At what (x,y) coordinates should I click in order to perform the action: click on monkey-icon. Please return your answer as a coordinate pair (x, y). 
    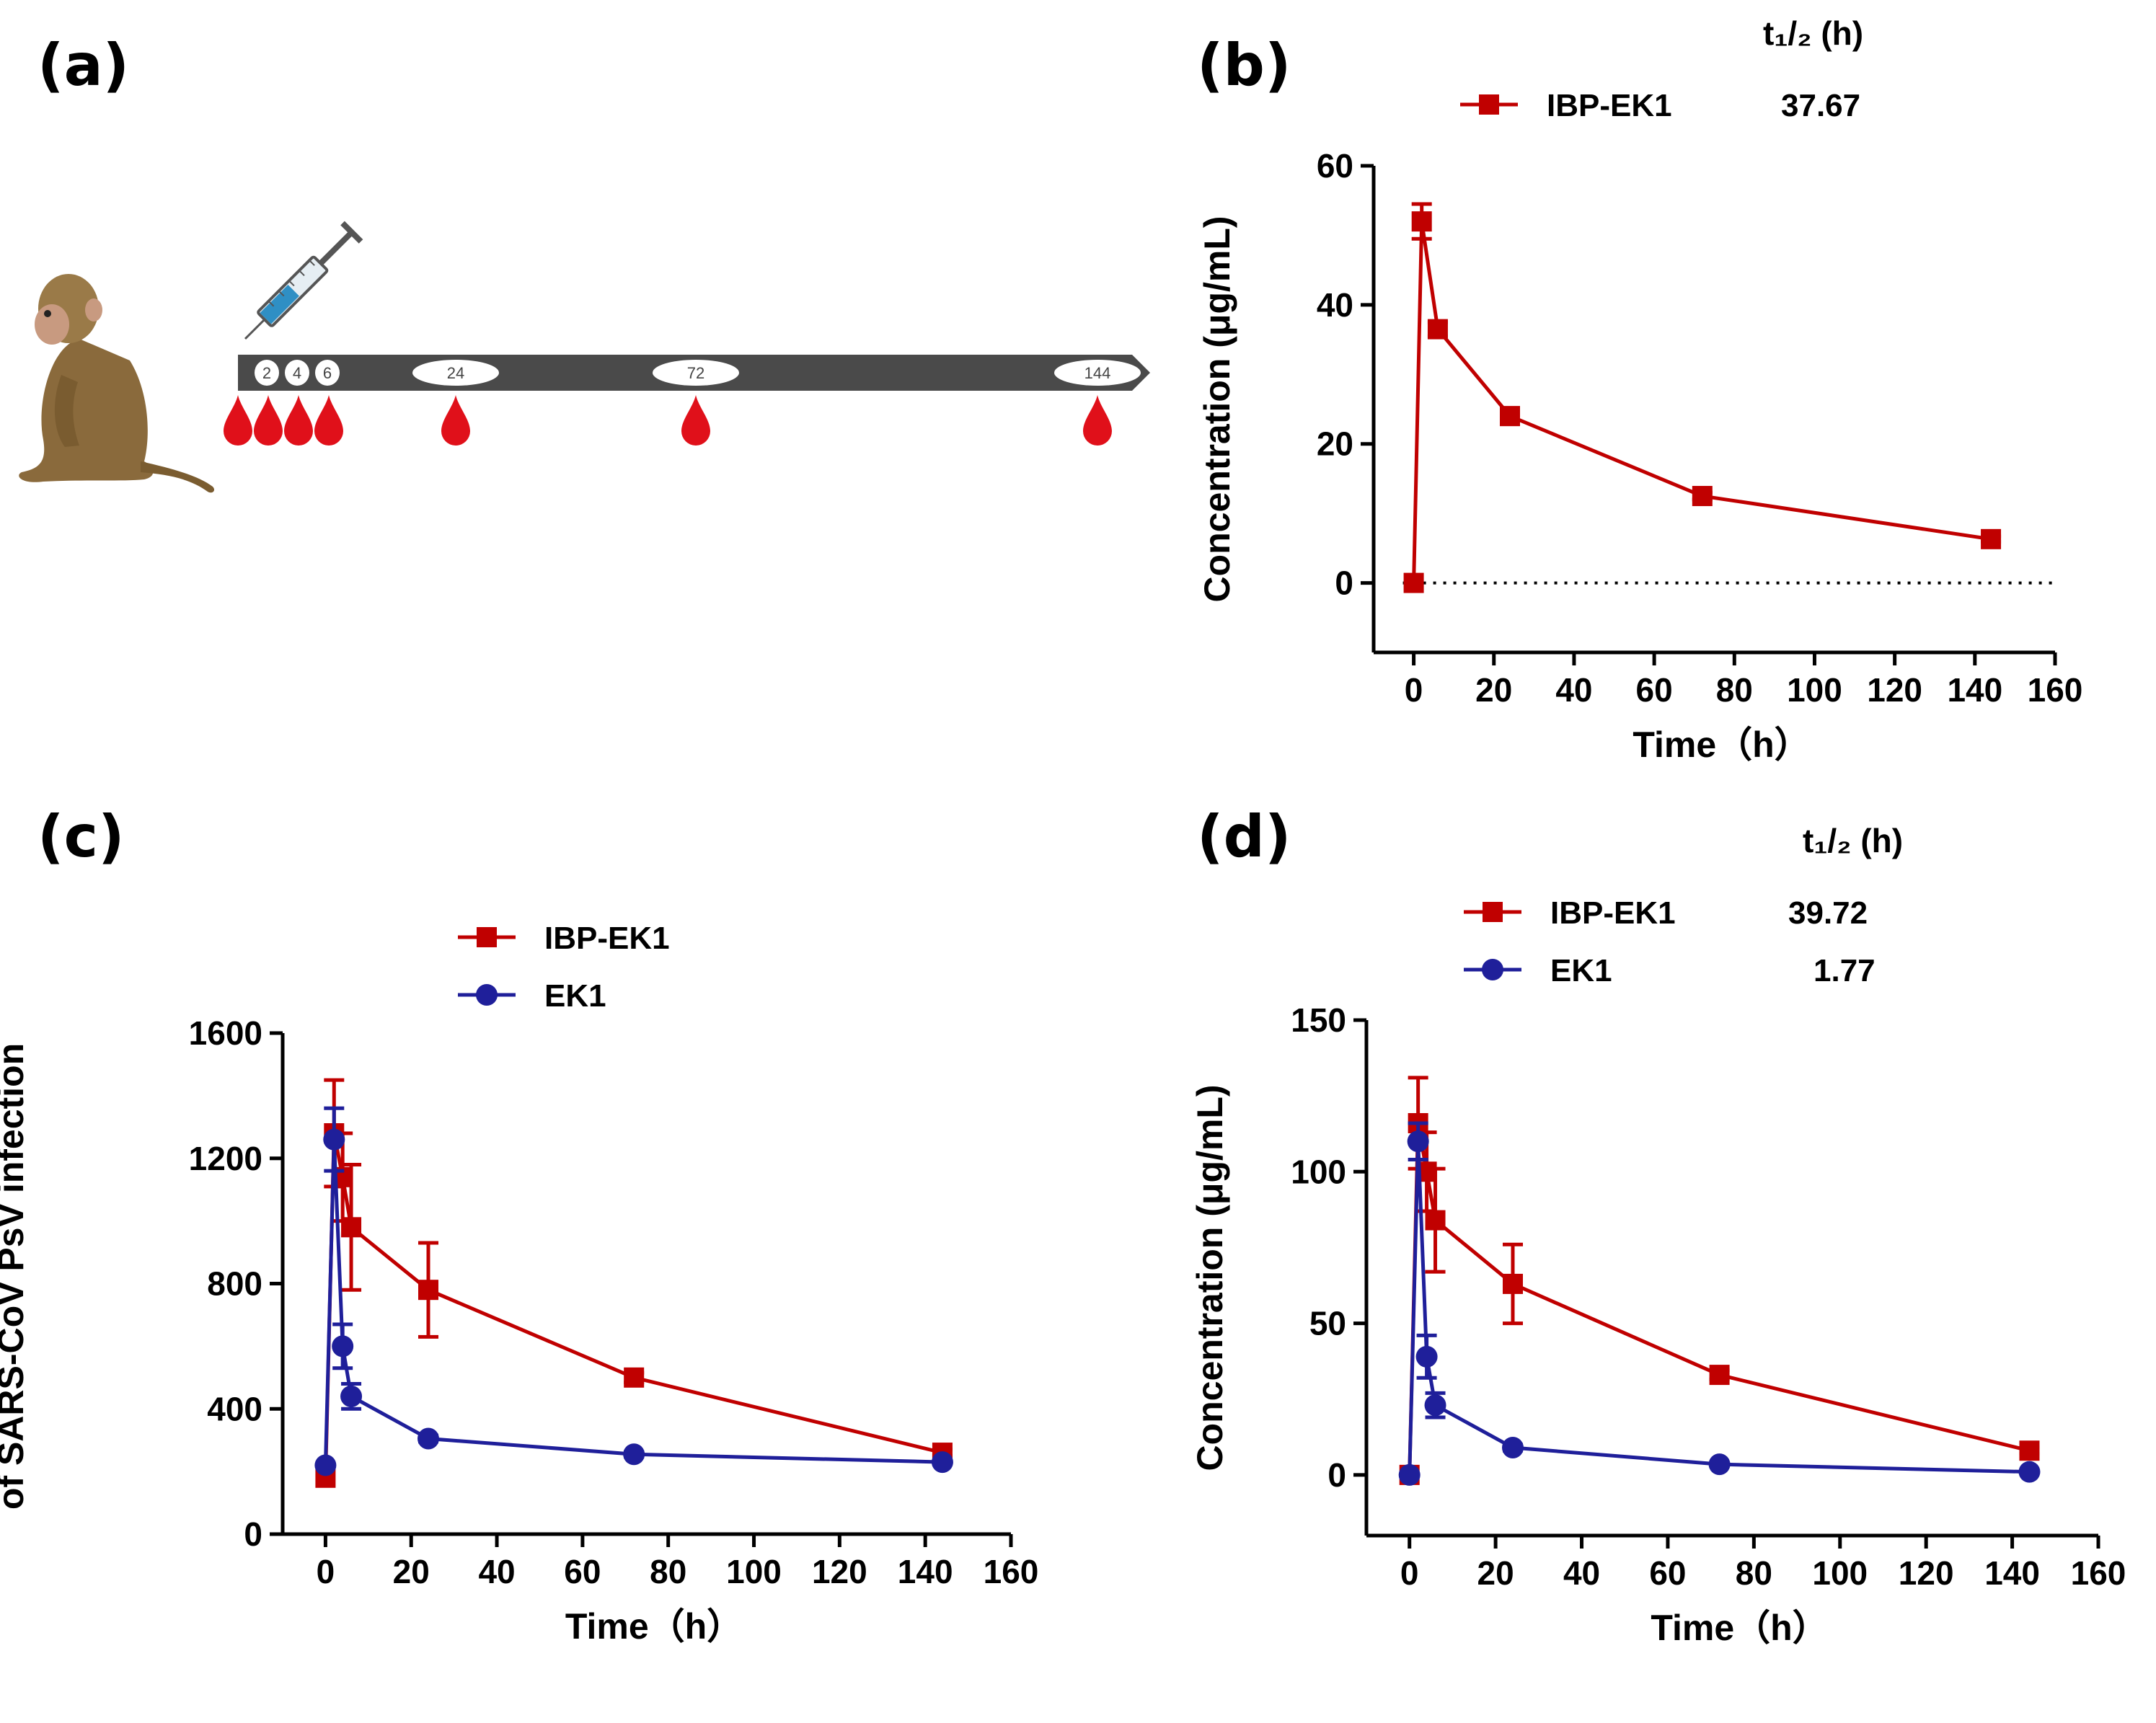
    Looking at the image, I should click on (117, 383).